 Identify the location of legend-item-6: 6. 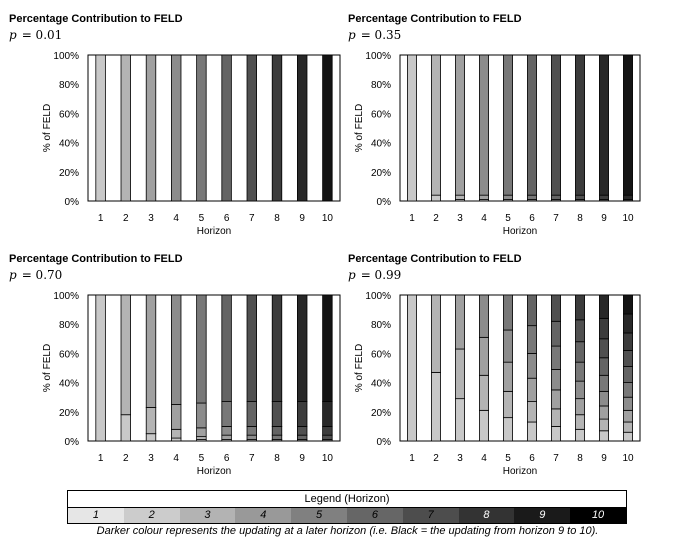
(374, 515).